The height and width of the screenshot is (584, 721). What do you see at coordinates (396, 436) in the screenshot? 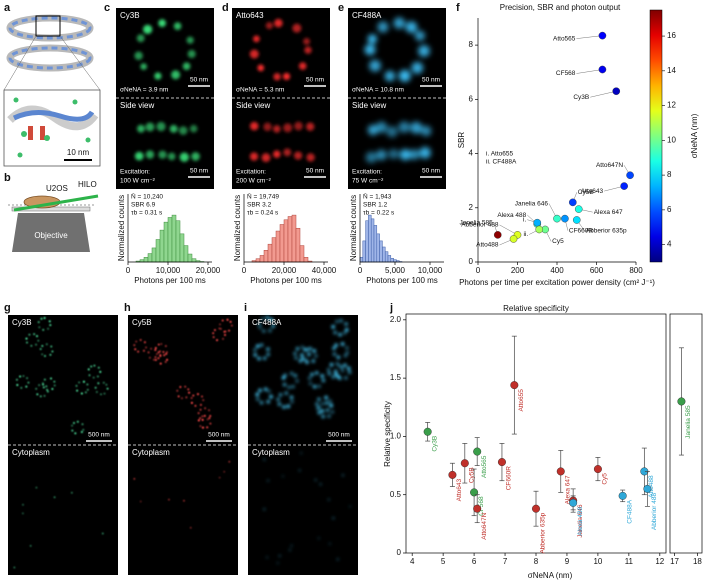
I see `y-tick-label: 1.0` at bounding box center [396, 436].